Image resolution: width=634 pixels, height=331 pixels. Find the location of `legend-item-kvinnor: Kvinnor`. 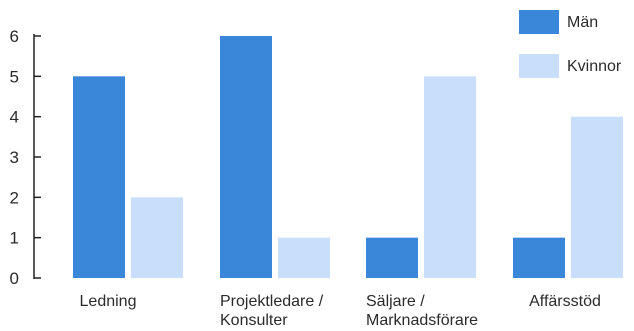

legend-item-kvinnor: Kvinnor is located at coordinates (570, 66).